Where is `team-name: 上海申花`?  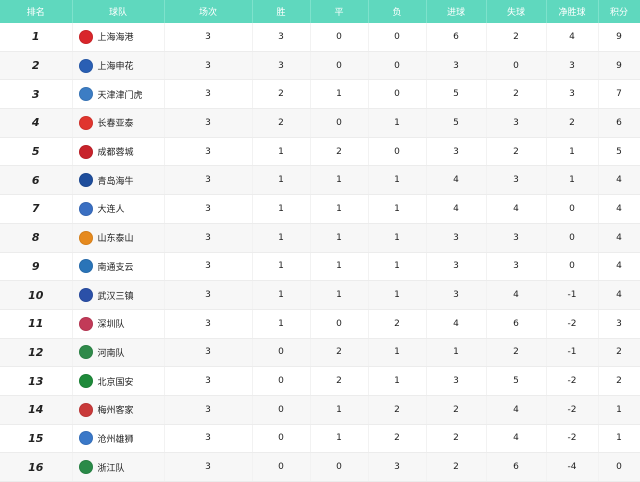 team-name: 上海申花 is located at coordinates (115, 67).